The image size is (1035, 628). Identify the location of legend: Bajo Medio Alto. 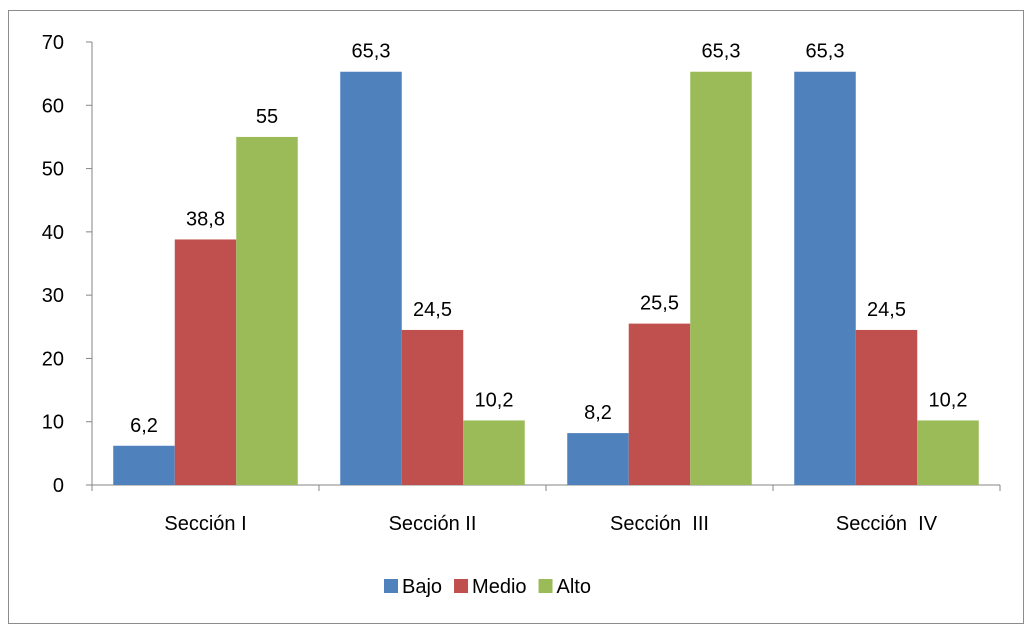
(487, 587).